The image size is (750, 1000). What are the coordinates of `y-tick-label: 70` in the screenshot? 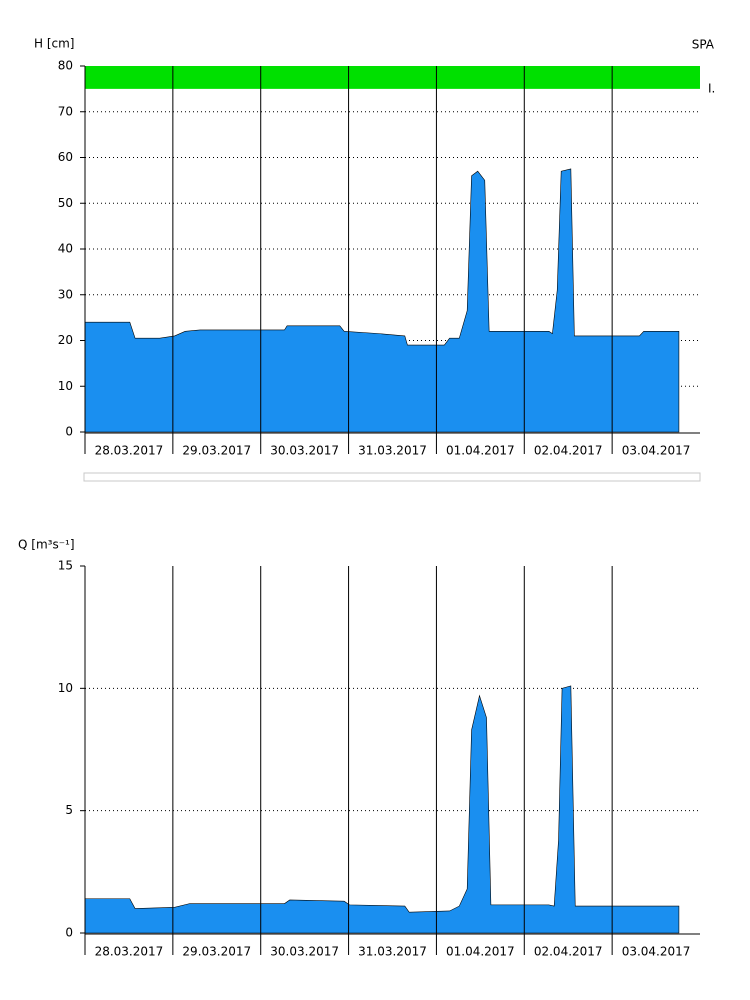 It's located at (65, 111).